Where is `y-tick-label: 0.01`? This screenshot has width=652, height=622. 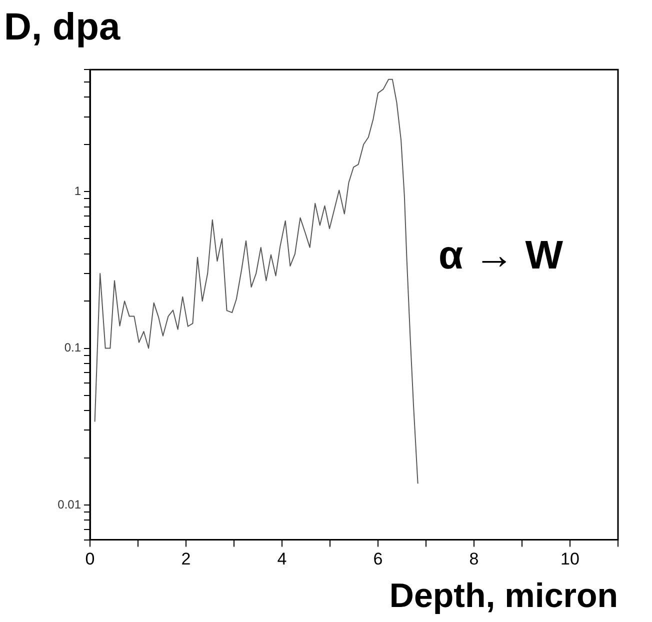 y-tick-label: 0.01 is located at coordinates (70, 504).